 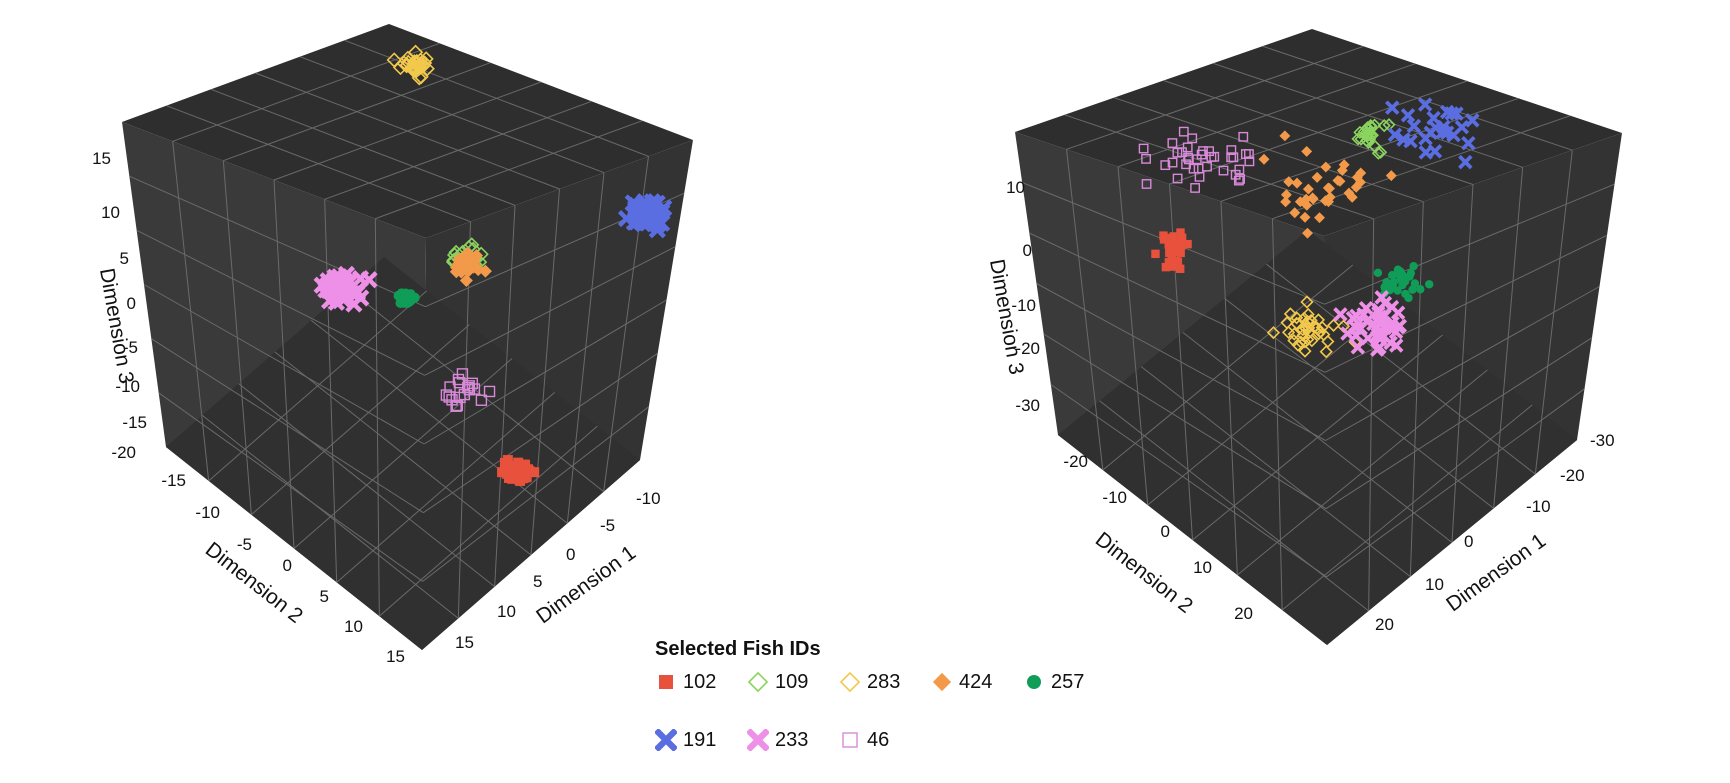 I want to click on z-tick-label: 0, so click(x=131, y=303).